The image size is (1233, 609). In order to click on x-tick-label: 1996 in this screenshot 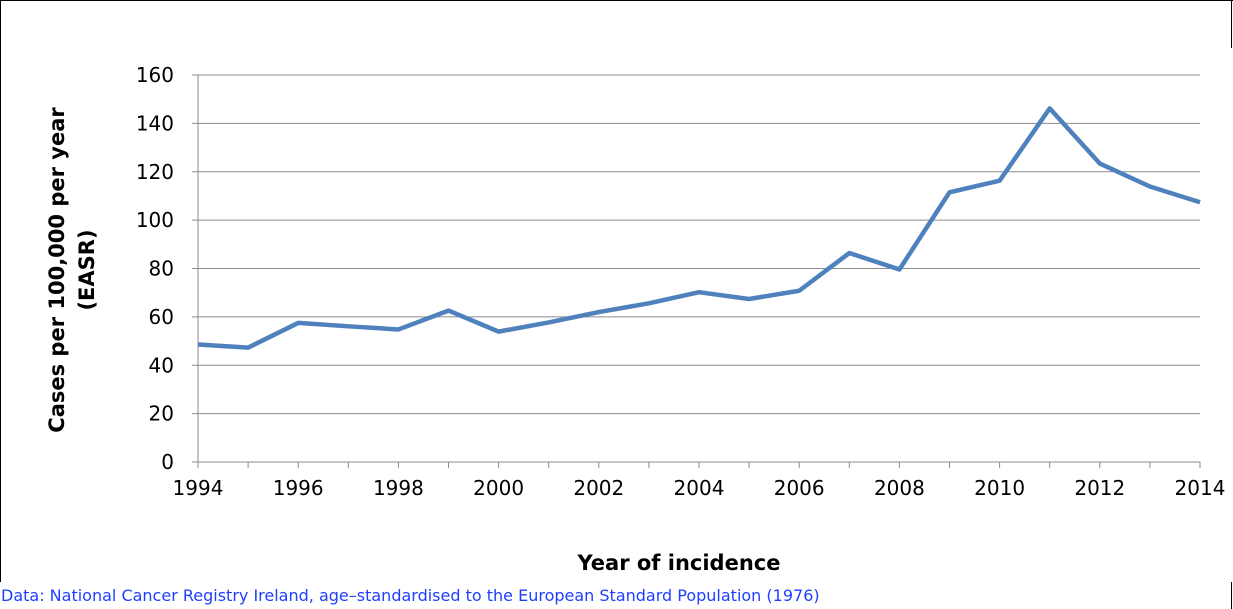, I will do `click(298, 488)`.